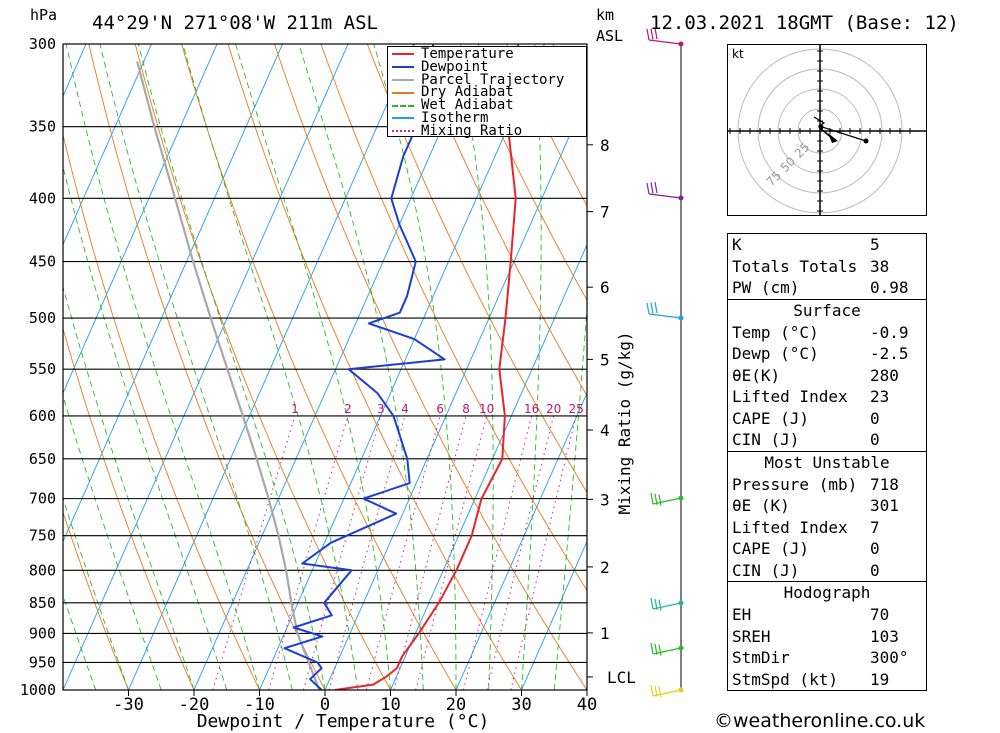  Describe the element at coordinates (866, 141) in the screenshot. I see `hodograph-point` at that location.